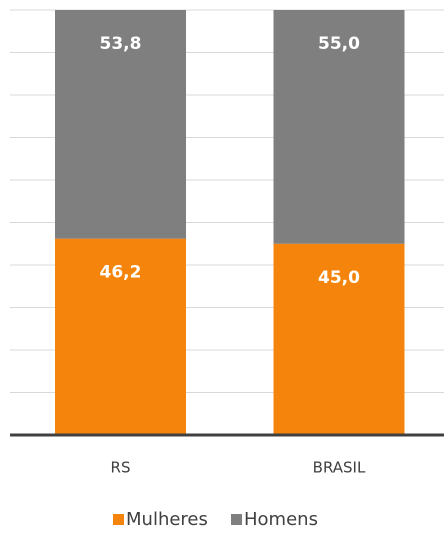 The height and width of the screenshot is (537, 444). Describe the element at coordinates (339, 44) in the screenshot. I see `data-label: 55,0` at that location.